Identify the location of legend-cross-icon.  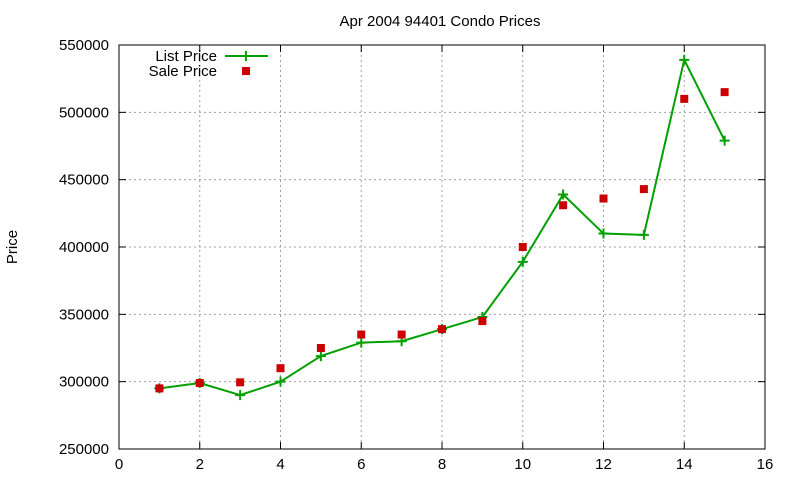
(246, 56).